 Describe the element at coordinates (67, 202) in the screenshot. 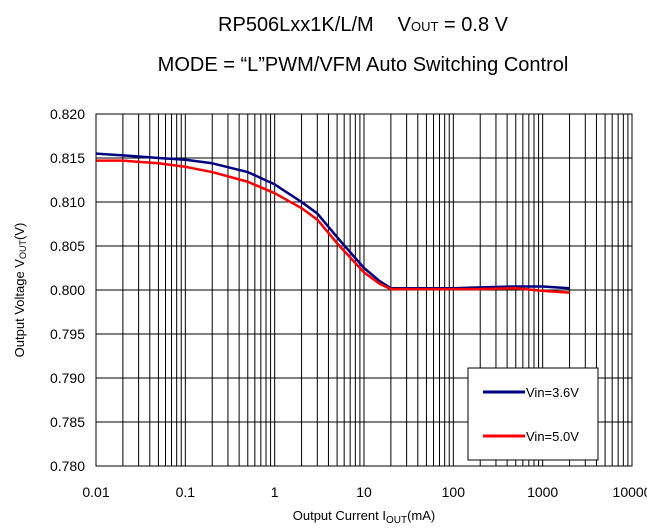

I see `y-tick-label: 0.810` at that location.